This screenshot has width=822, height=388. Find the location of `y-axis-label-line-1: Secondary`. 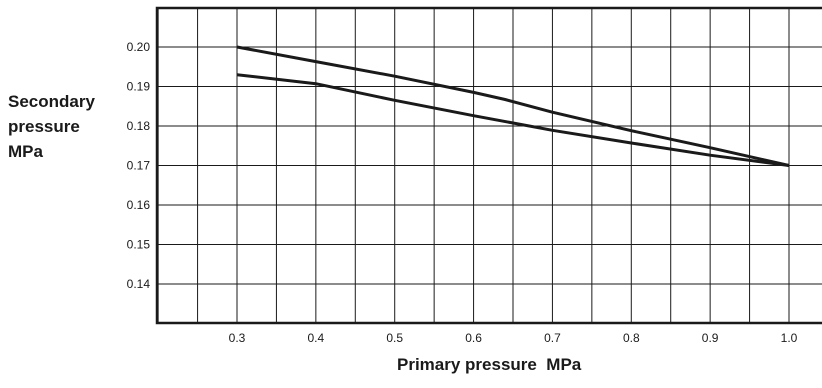

y-axis-label-line-1: Secondary is located at coordinates (51, 101).